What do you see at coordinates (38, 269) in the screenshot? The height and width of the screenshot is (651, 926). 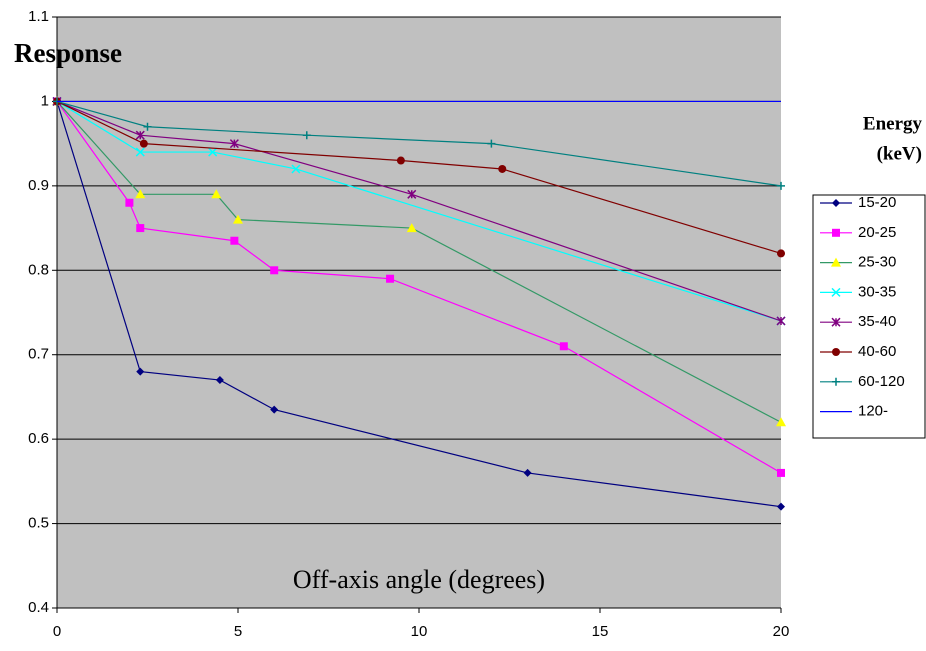 I see `y-tick-label: 0.8` at bounding box center [38, 269].